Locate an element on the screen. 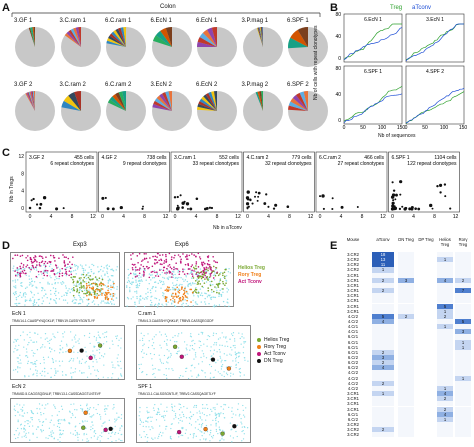  table-mouse-cell: 3.CR1 is located at coordinates (353, 306).